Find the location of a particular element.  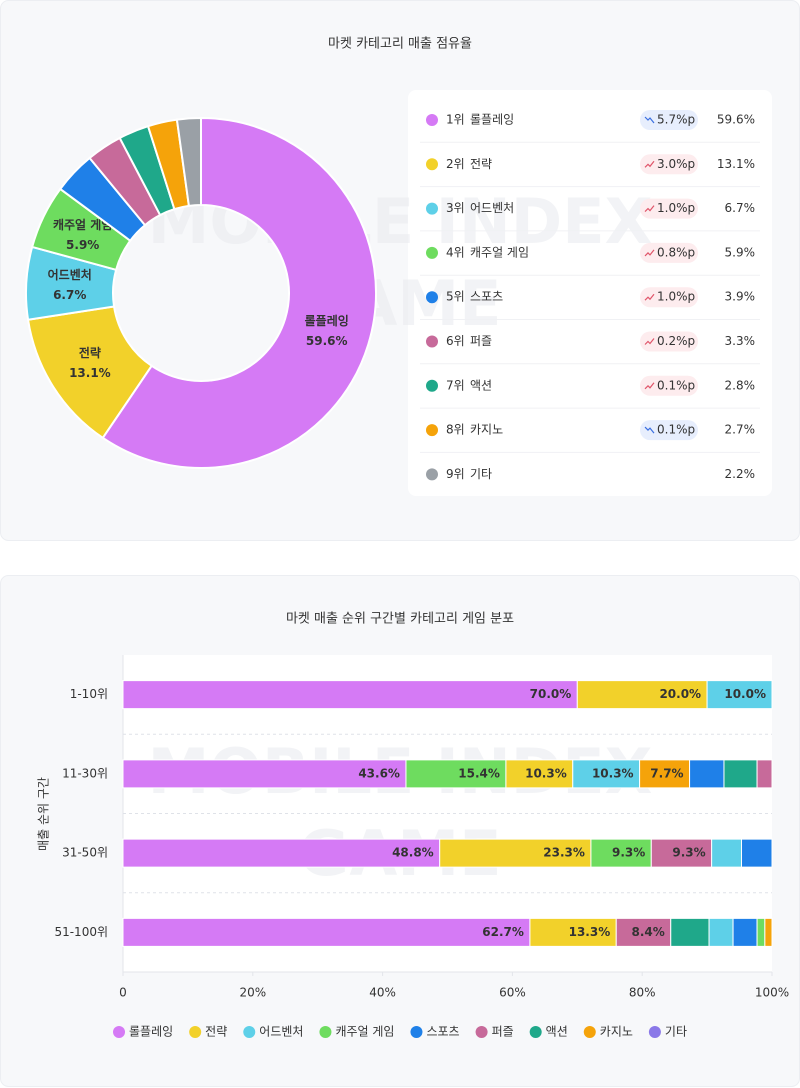

rank: 1위 is located at coordinates (455, 120).